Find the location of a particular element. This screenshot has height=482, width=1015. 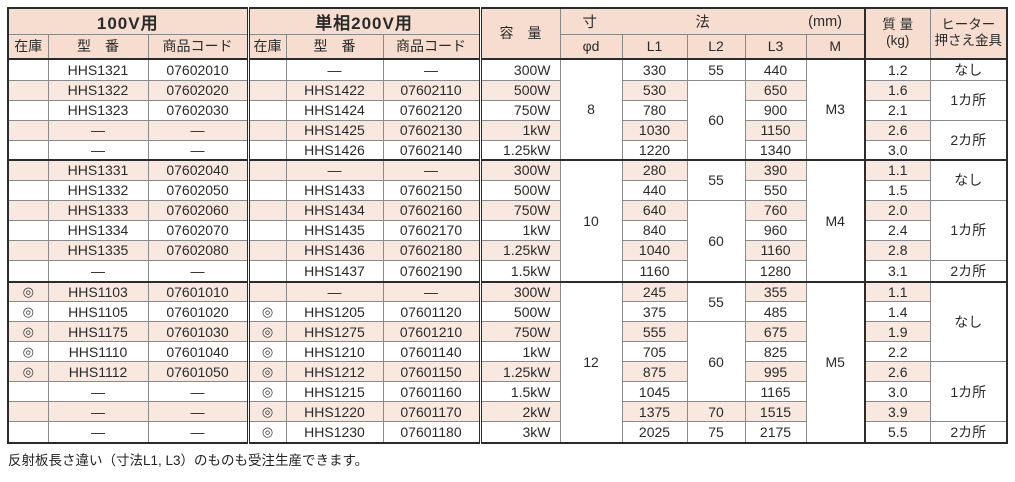

code-200v-cell: 07602150 is located at coordinates (431, 190).